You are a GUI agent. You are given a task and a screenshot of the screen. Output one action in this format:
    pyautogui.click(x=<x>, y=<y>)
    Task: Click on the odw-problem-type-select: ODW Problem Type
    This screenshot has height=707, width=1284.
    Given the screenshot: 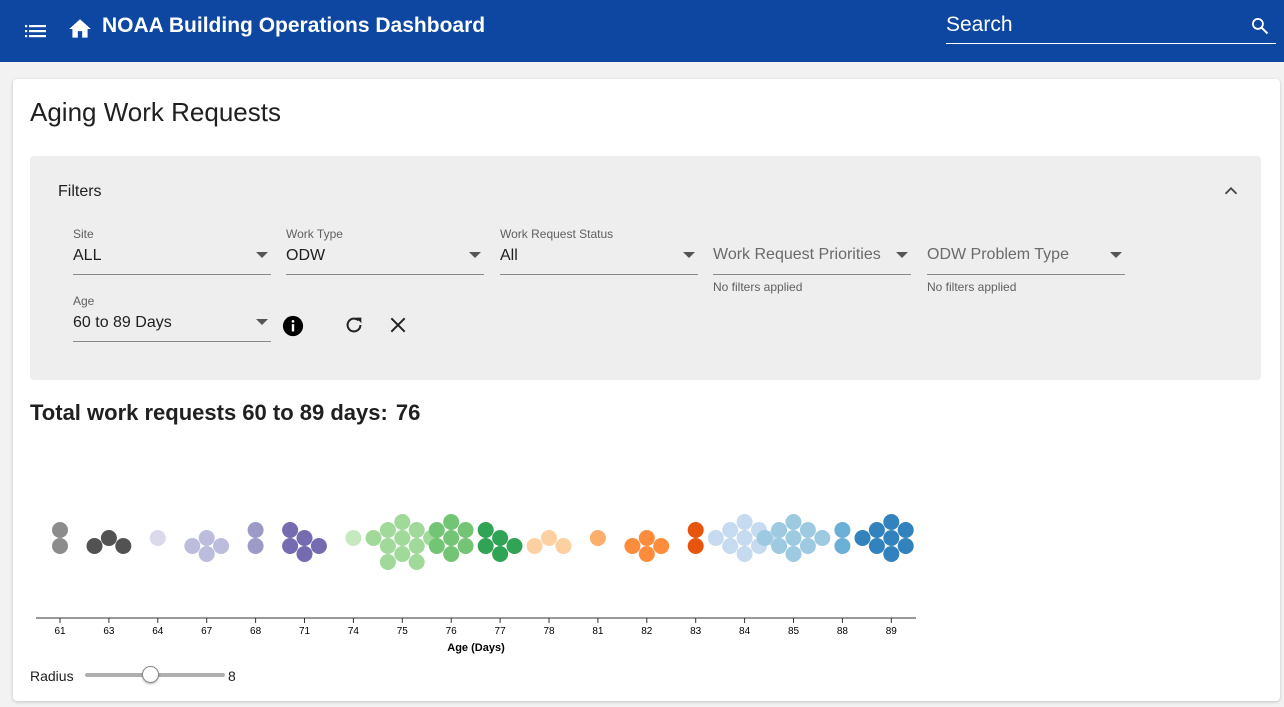 What is the action you would take?
    pyautogui.click(x=1026, y=251)
    